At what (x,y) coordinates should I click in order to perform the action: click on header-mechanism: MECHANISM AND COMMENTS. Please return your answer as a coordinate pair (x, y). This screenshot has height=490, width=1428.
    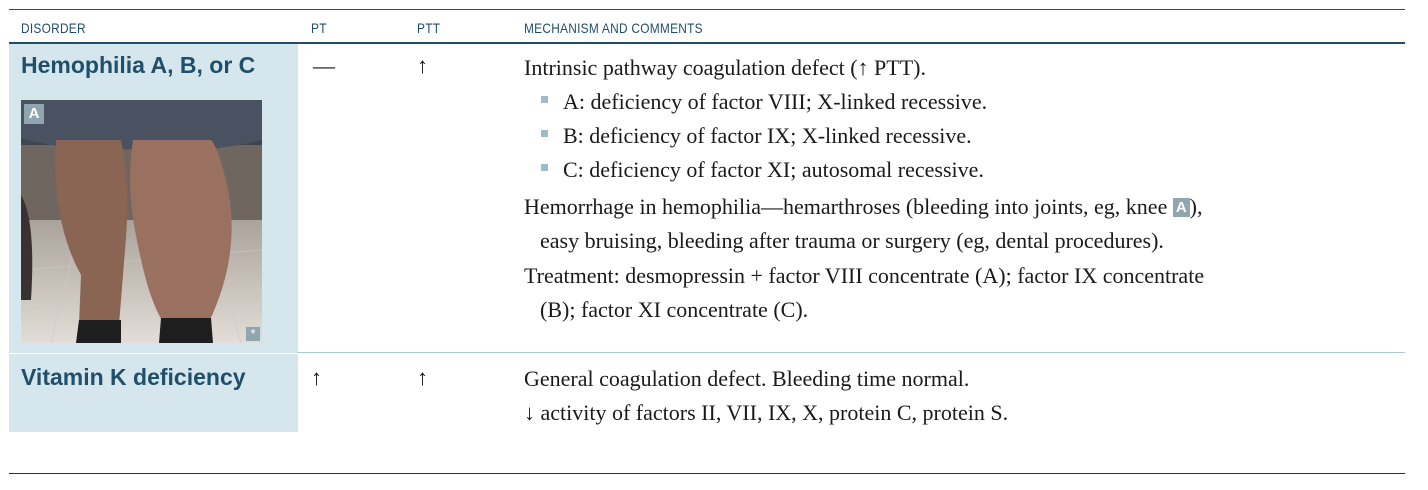
    Looking at the image, I should click on (613, 28).